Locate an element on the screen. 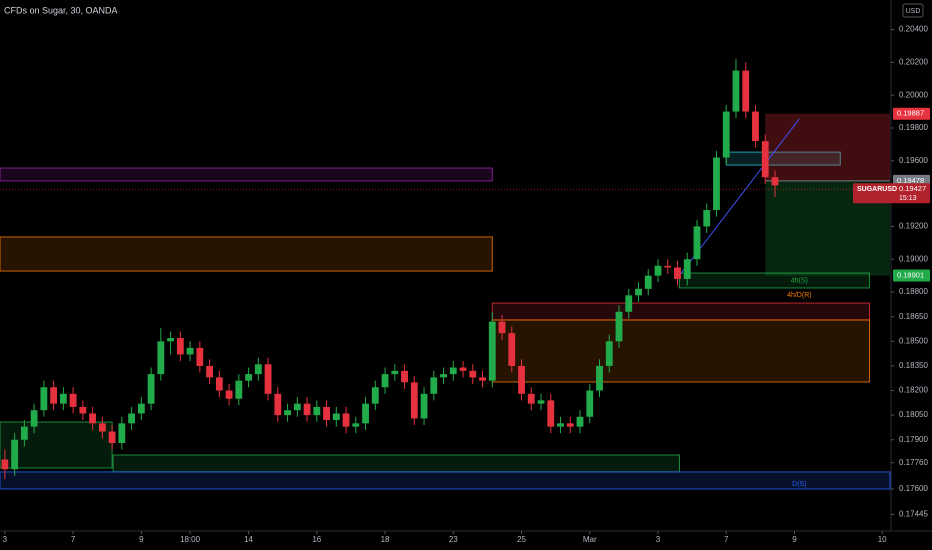  y-tick-label: 0.20400 is located at coordinates (913, 29).